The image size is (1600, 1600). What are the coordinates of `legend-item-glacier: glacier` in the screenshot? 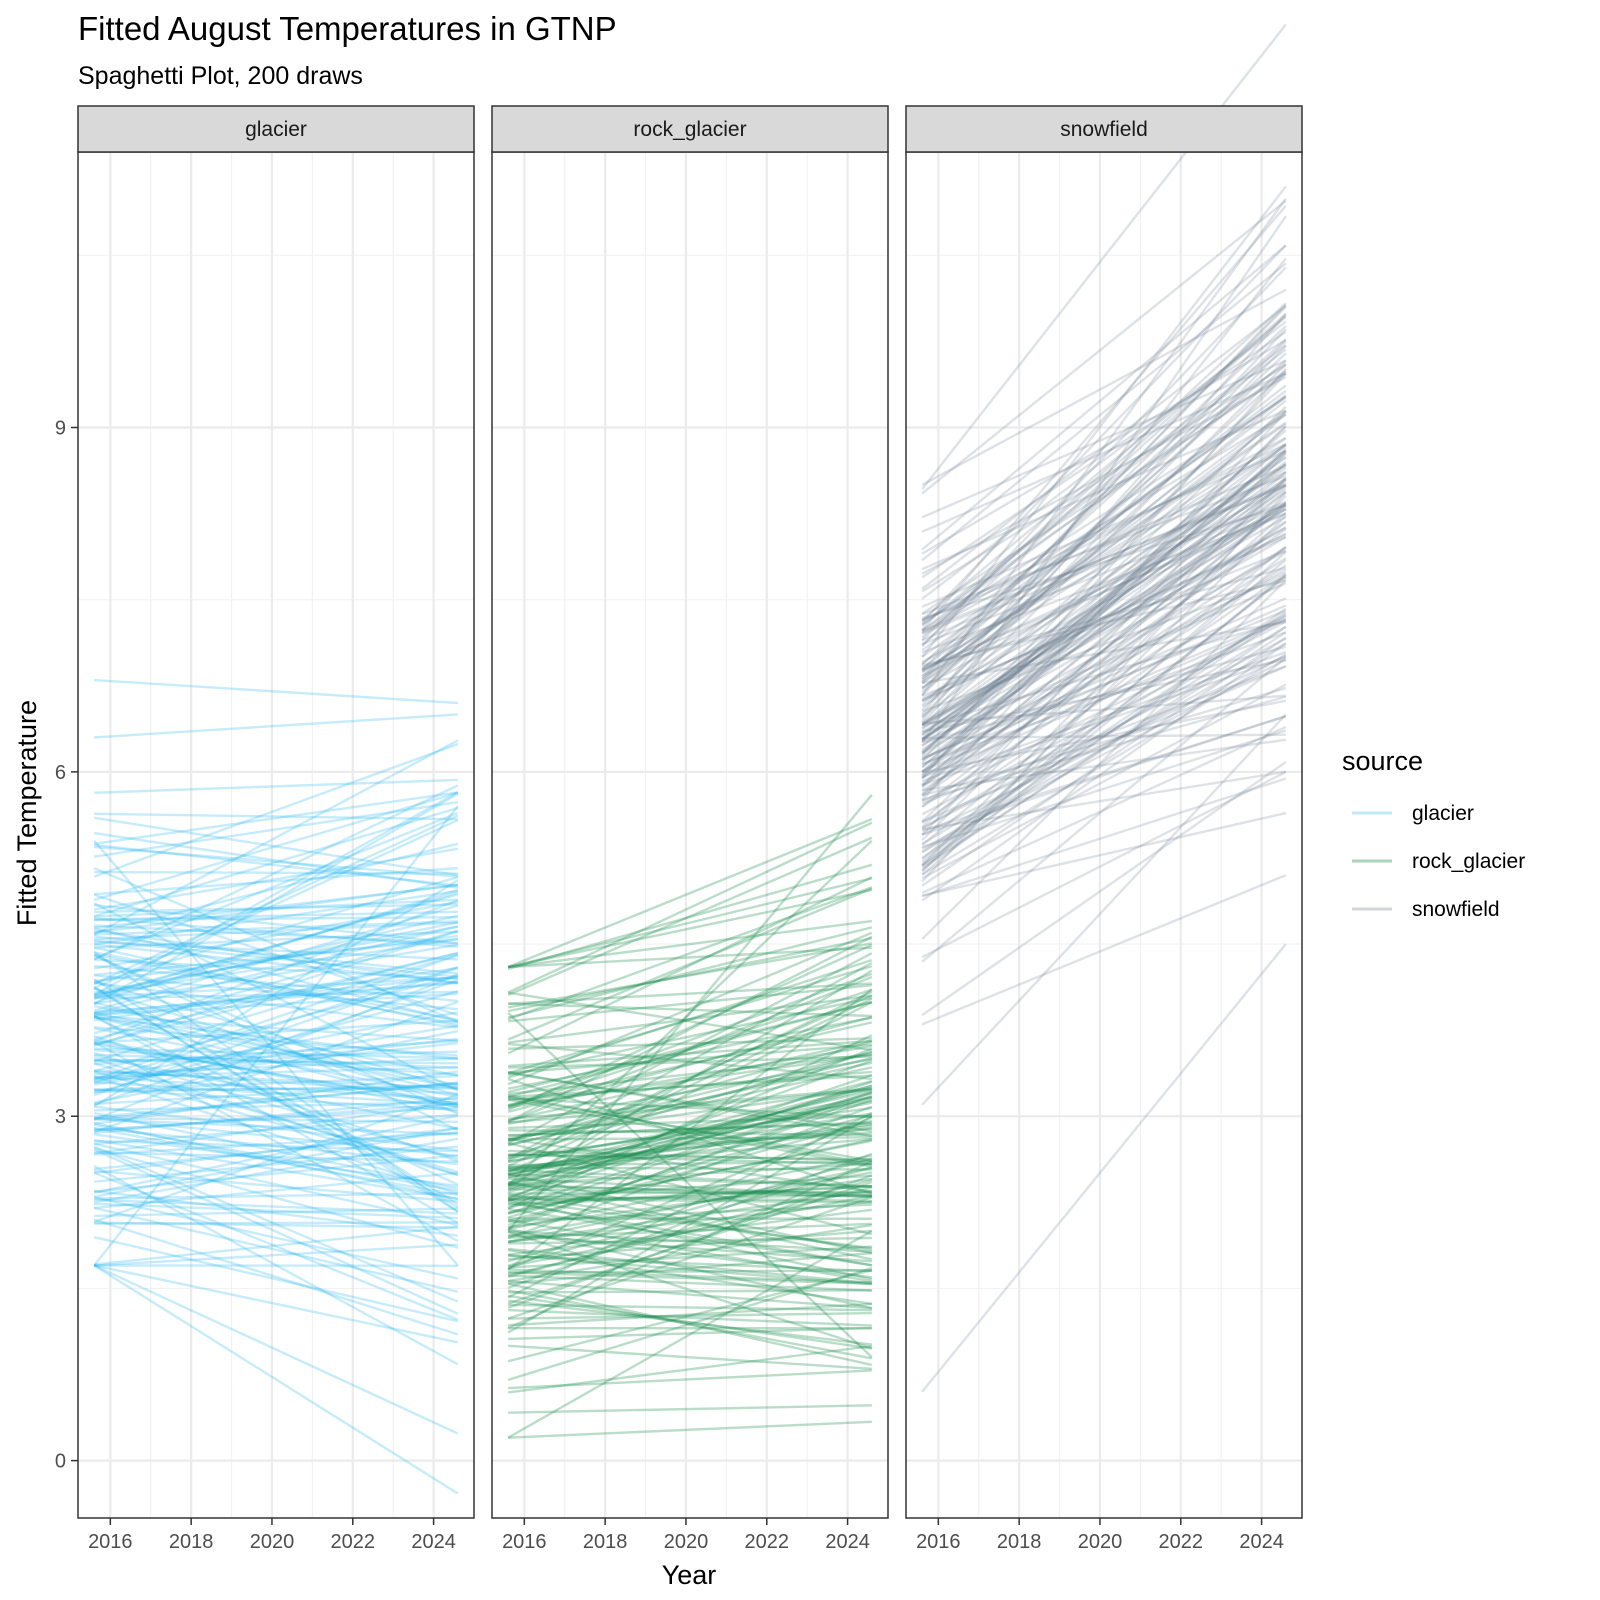 It's located at (1413, 813).